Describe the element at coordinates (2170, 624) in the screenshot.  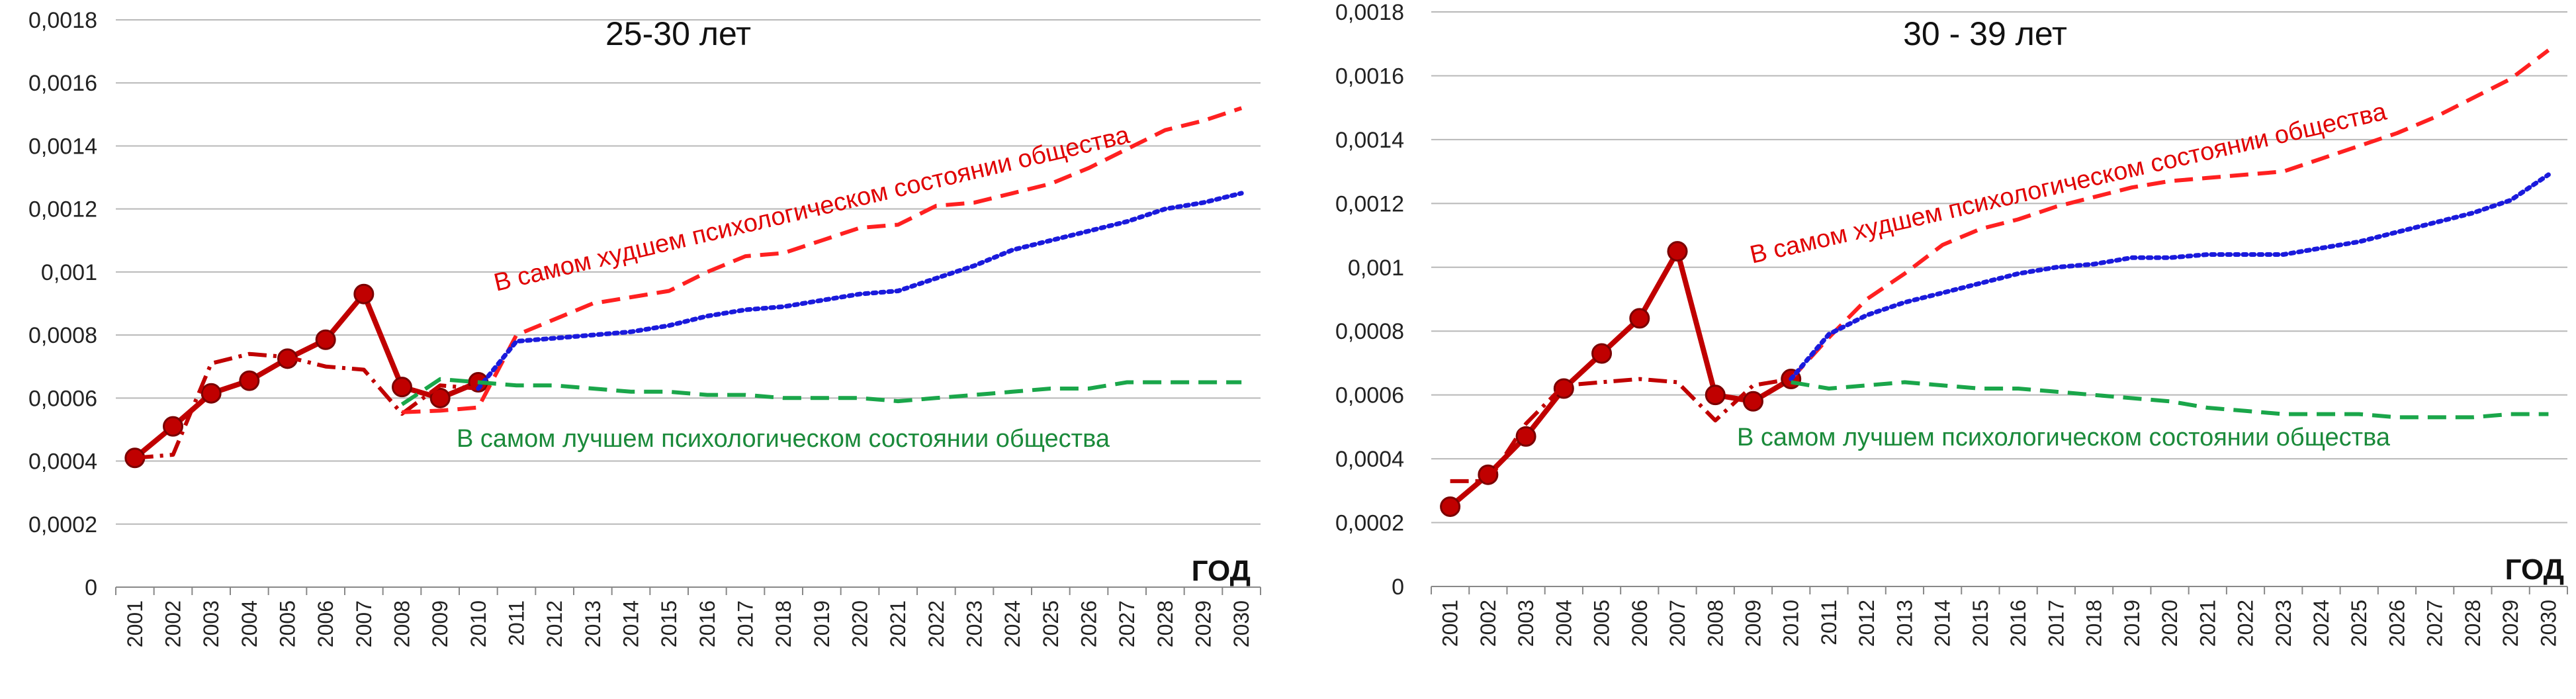
I see `x-tick-label: 2020` at that location.